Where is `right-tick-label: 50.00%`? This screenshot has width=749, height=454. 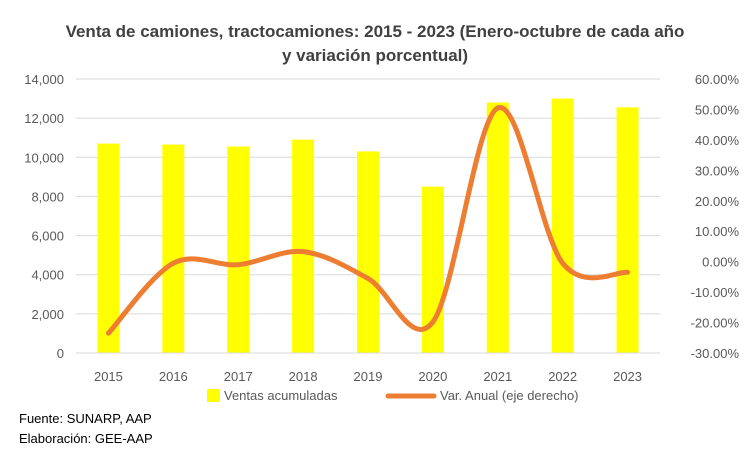 right-tick-label: 50.00% is located at coordinates (717, 109).